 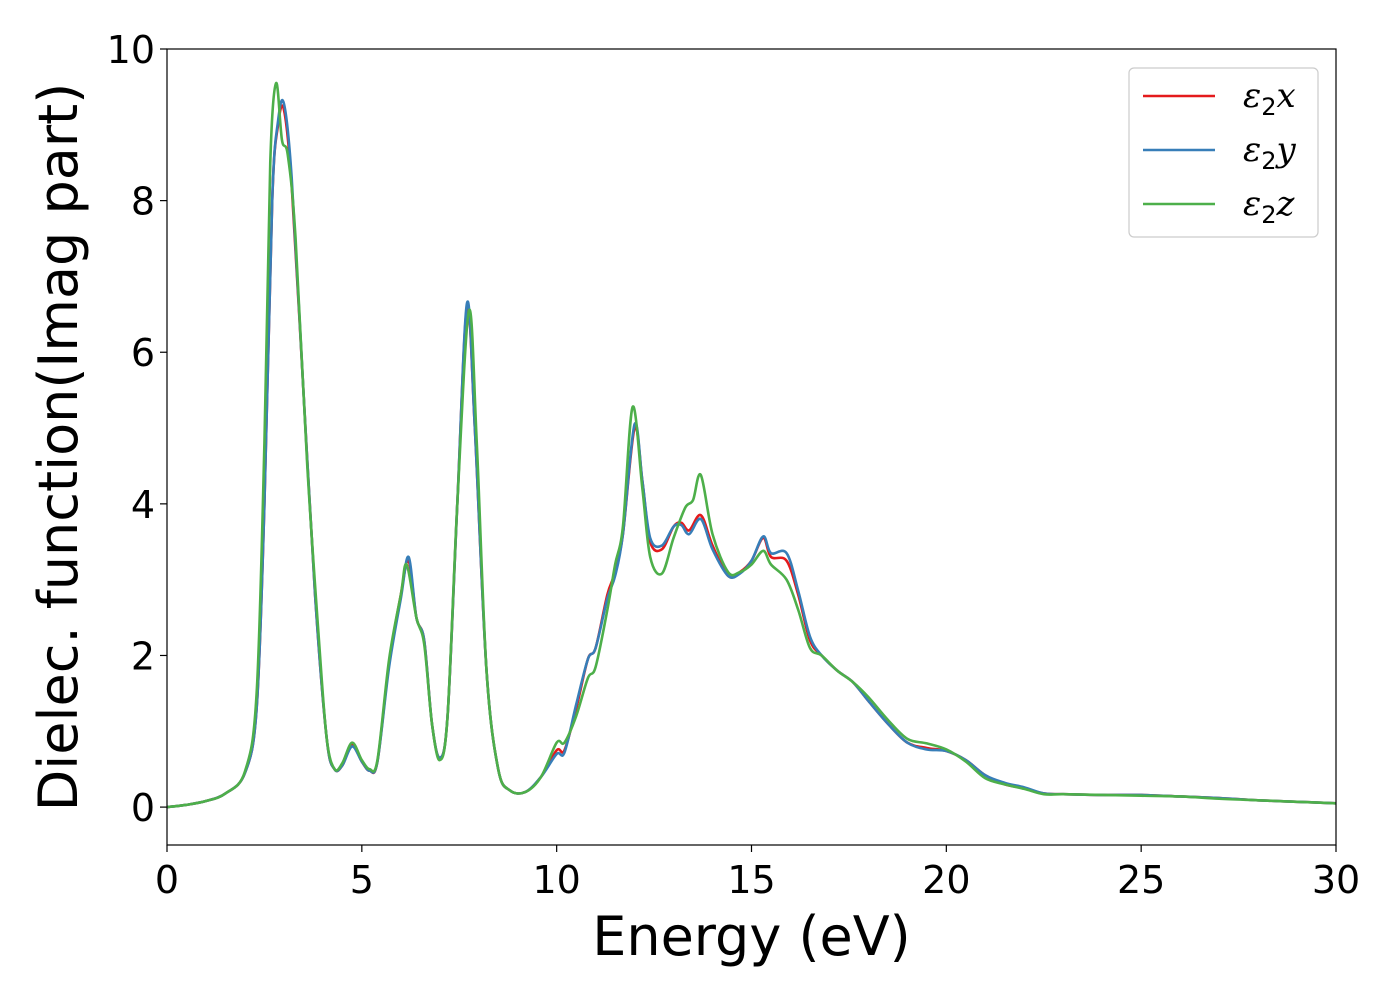 I want to click on y-tick-label: 4, so click(x=143, y=505).